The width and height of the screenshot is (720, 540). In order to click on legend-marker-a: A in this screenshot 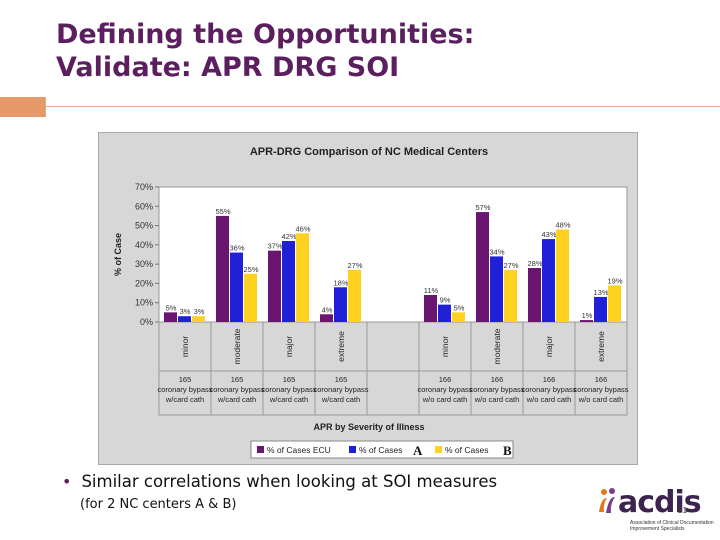, I will do `click(418, 450)`.